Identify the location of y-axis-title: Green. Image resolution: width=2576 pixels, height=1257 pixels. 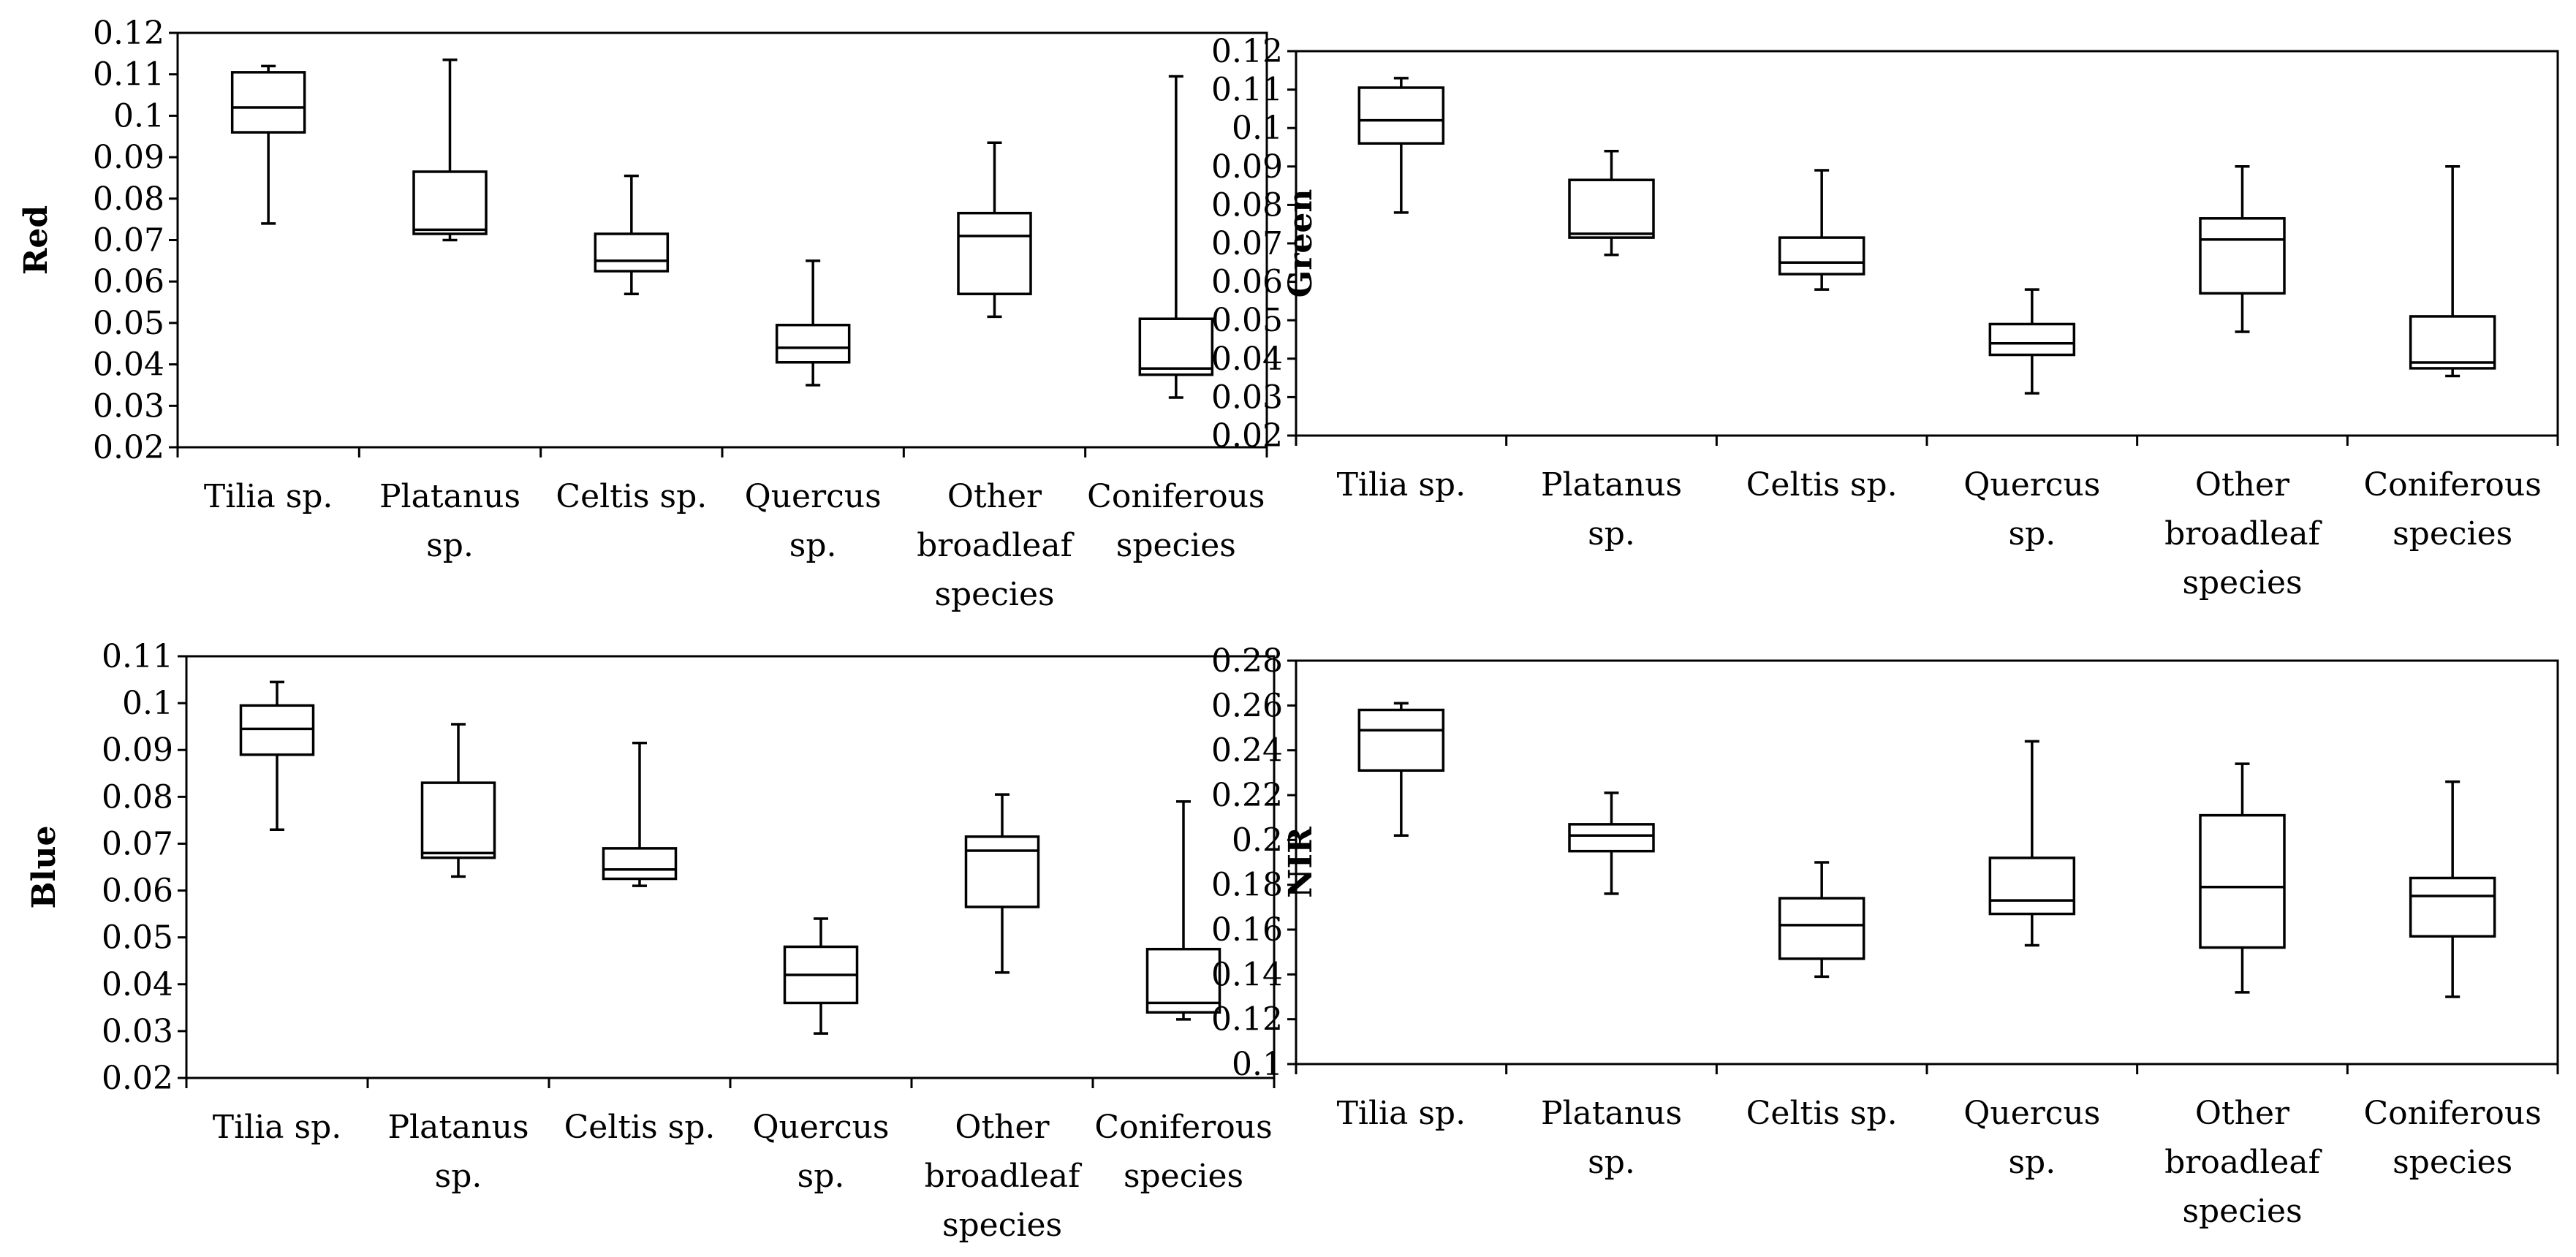
(1300, 243).